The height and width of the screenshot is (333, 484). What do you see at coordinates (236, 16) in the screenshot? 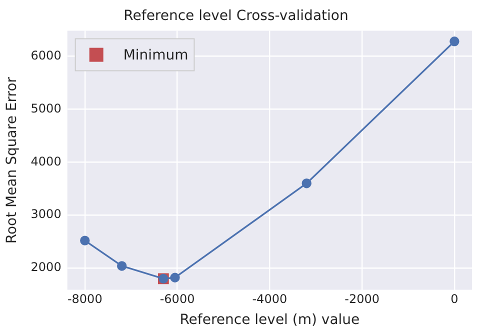
I see `chart-title: Reference level Cross-validation` at bounding box center [236, 16].